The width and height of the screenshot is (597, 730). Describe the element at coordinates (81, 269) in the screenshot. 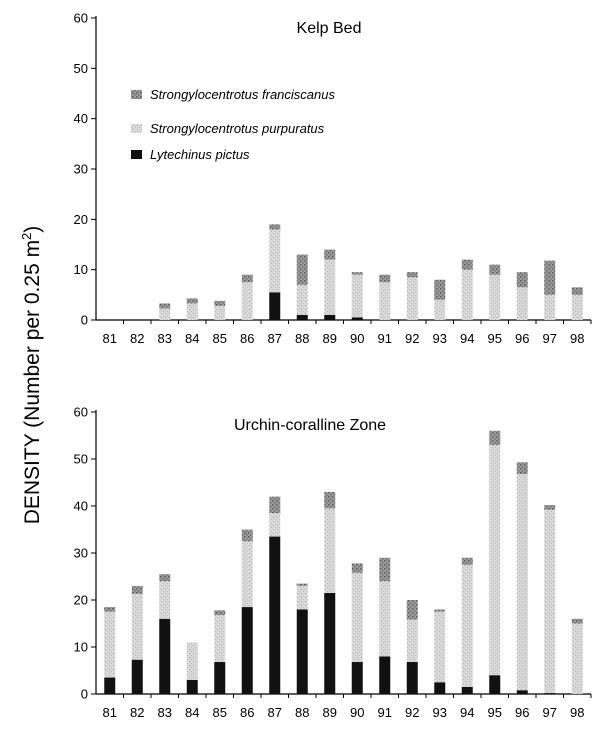

I see `kelp-bed-y-tick-label: 10` at that location.